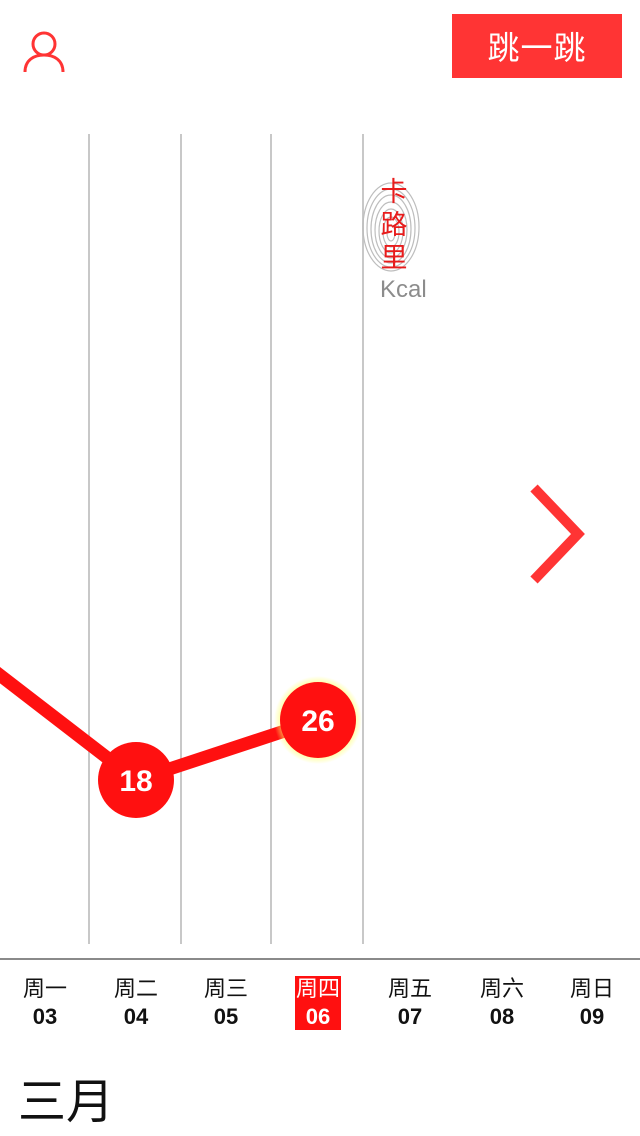 This screenshot has width=640, height=1136. I want to click on data-point-label: 26, so click(317, 721).